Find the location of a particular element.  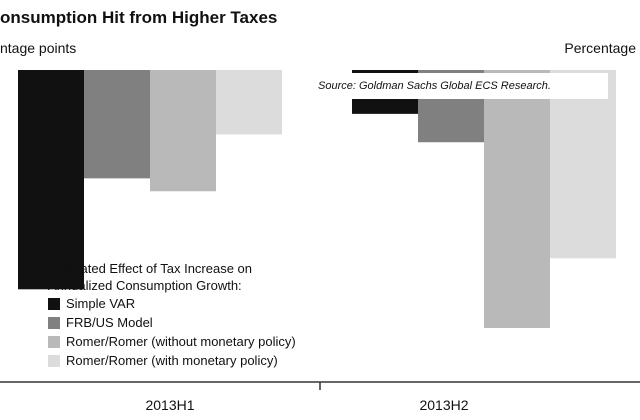

legend-title-line: Estimated Effect of Tax Increase on is located at coordinates (150, 268).